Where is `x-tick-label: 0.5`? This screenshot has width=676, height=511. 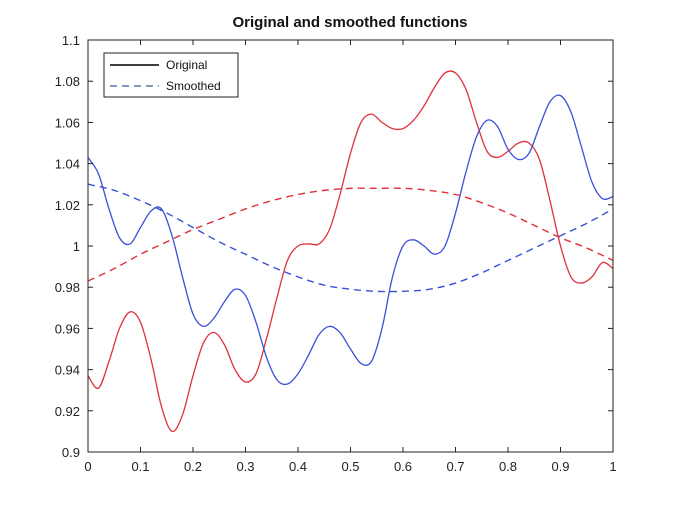
x-tick-label: 0.5 is located at coordinates (350, 466).